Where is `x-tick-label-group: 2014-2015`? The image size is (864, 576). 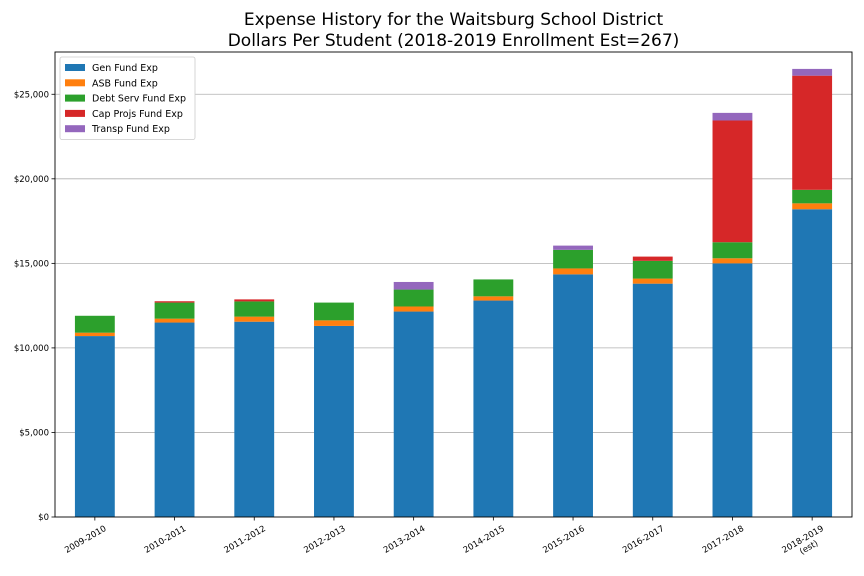
x-tick-label-group: 2014-2015 is located at coordinates (484, 540).